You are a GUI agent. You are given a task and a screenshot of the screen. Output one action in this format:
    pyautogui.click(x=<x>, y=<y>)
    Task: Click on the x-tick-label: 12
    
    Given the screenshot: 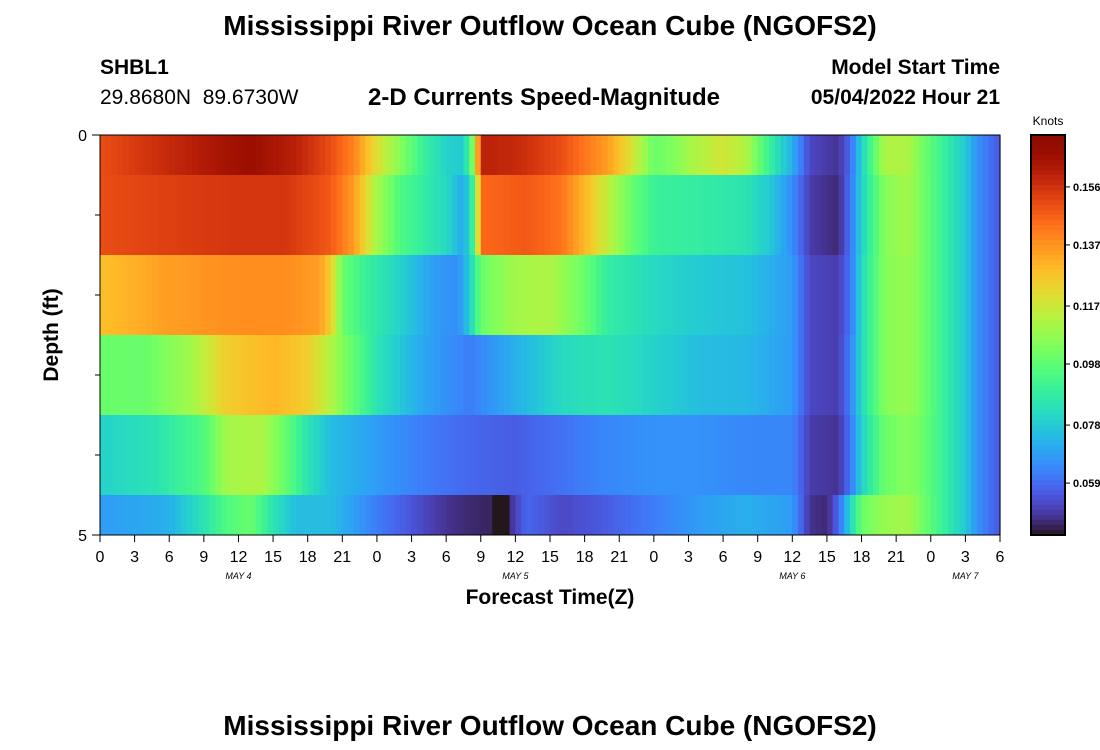 What is the action you would take?
    pyautogui.click(x=515, y=557)
    